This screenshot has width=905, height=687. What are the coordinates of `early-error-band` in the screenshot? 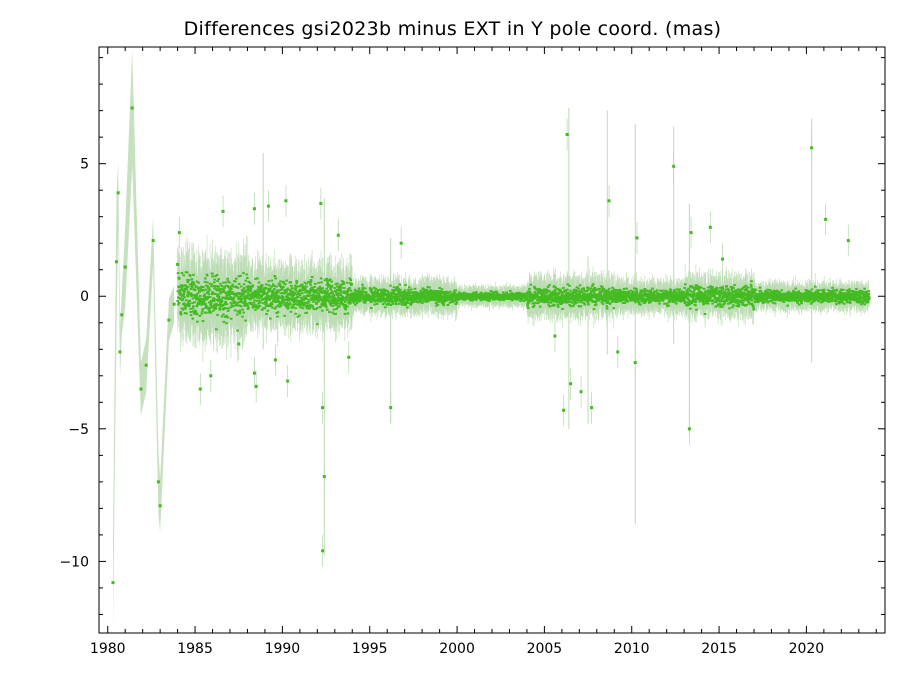 It's located at (144, 338).